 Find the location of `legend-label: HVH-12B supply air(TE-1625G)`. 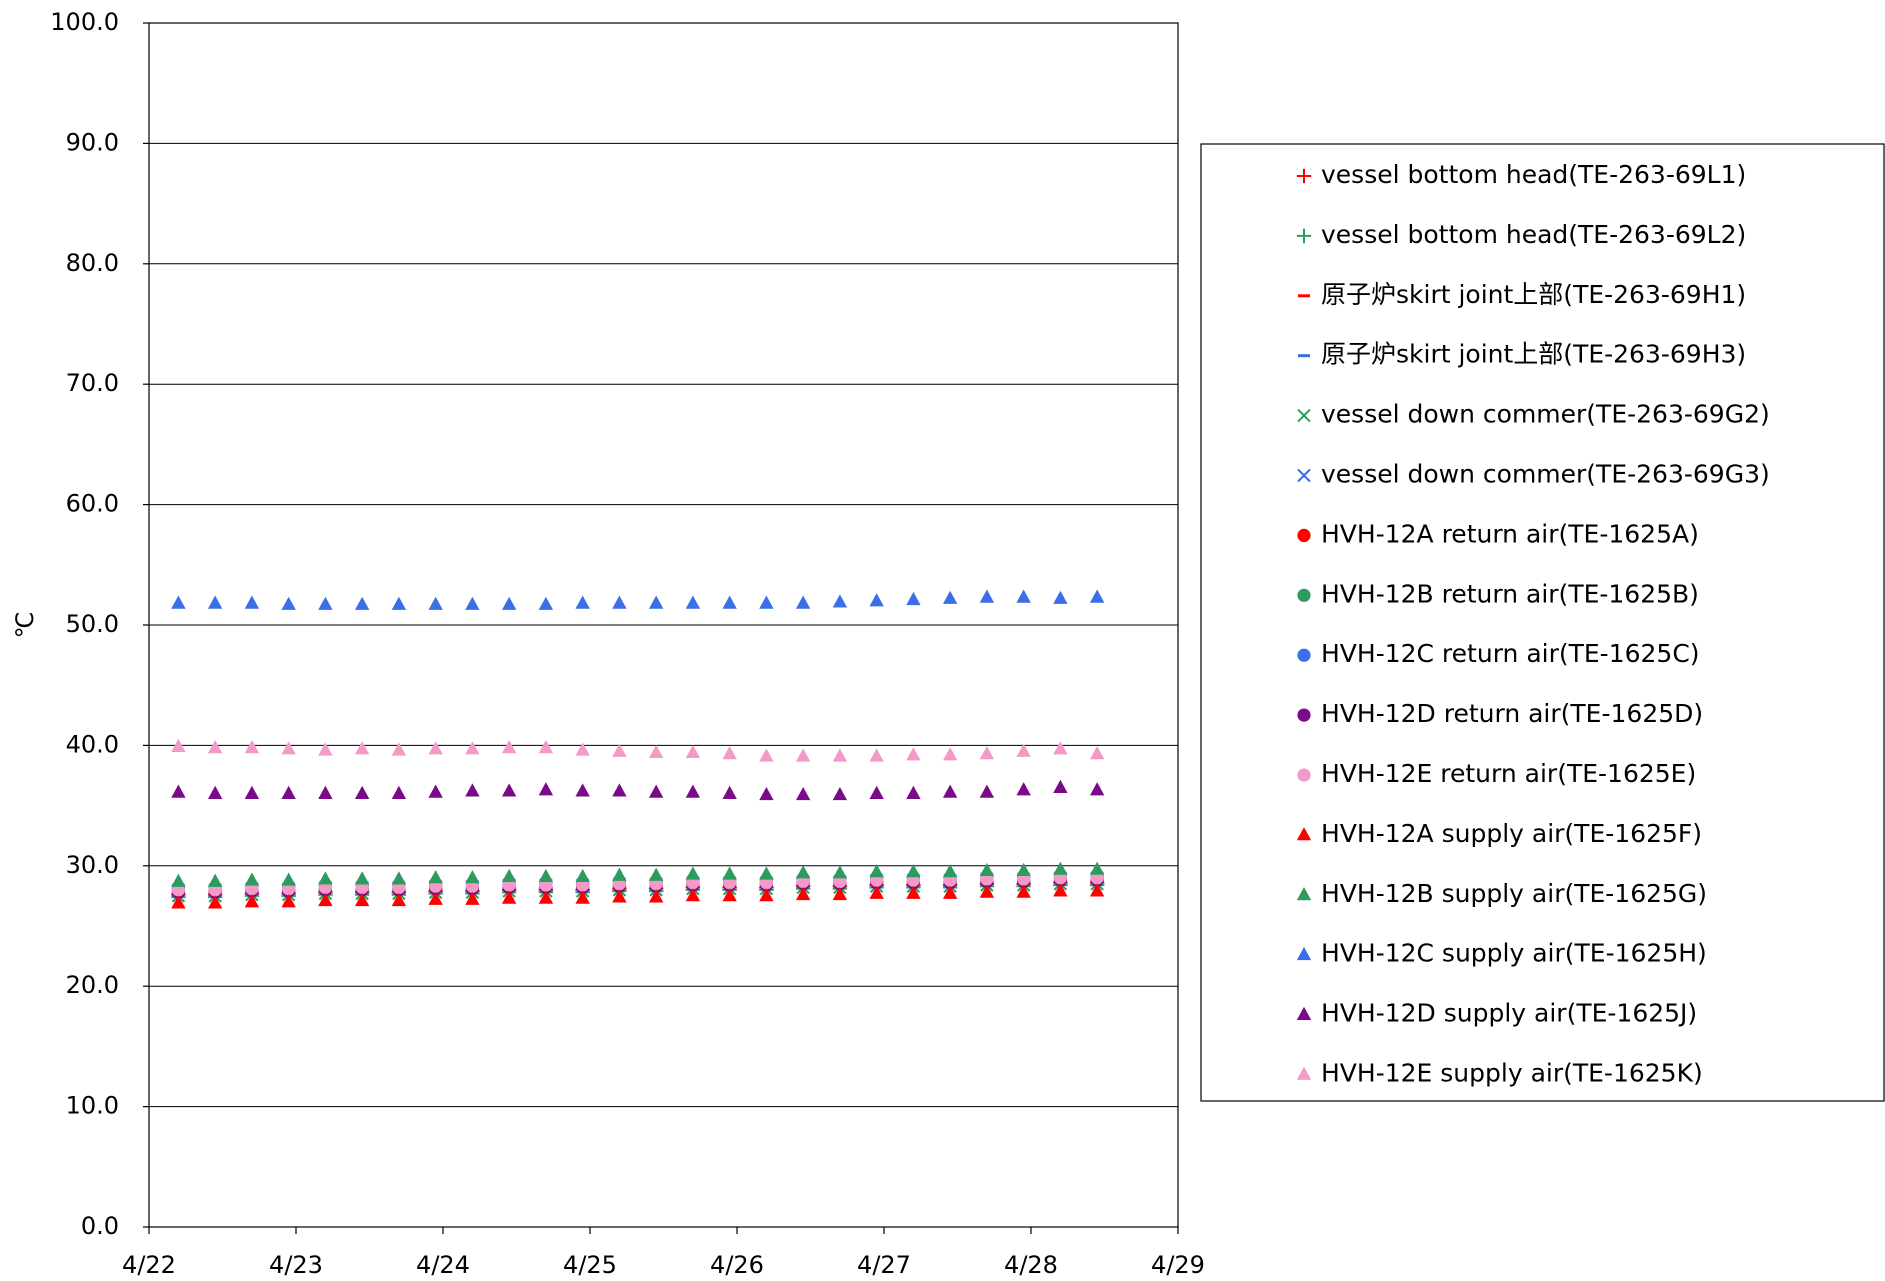

legend-label: HVH-12B supply air(TE-1625G) is located at coordinates (1514, 893).